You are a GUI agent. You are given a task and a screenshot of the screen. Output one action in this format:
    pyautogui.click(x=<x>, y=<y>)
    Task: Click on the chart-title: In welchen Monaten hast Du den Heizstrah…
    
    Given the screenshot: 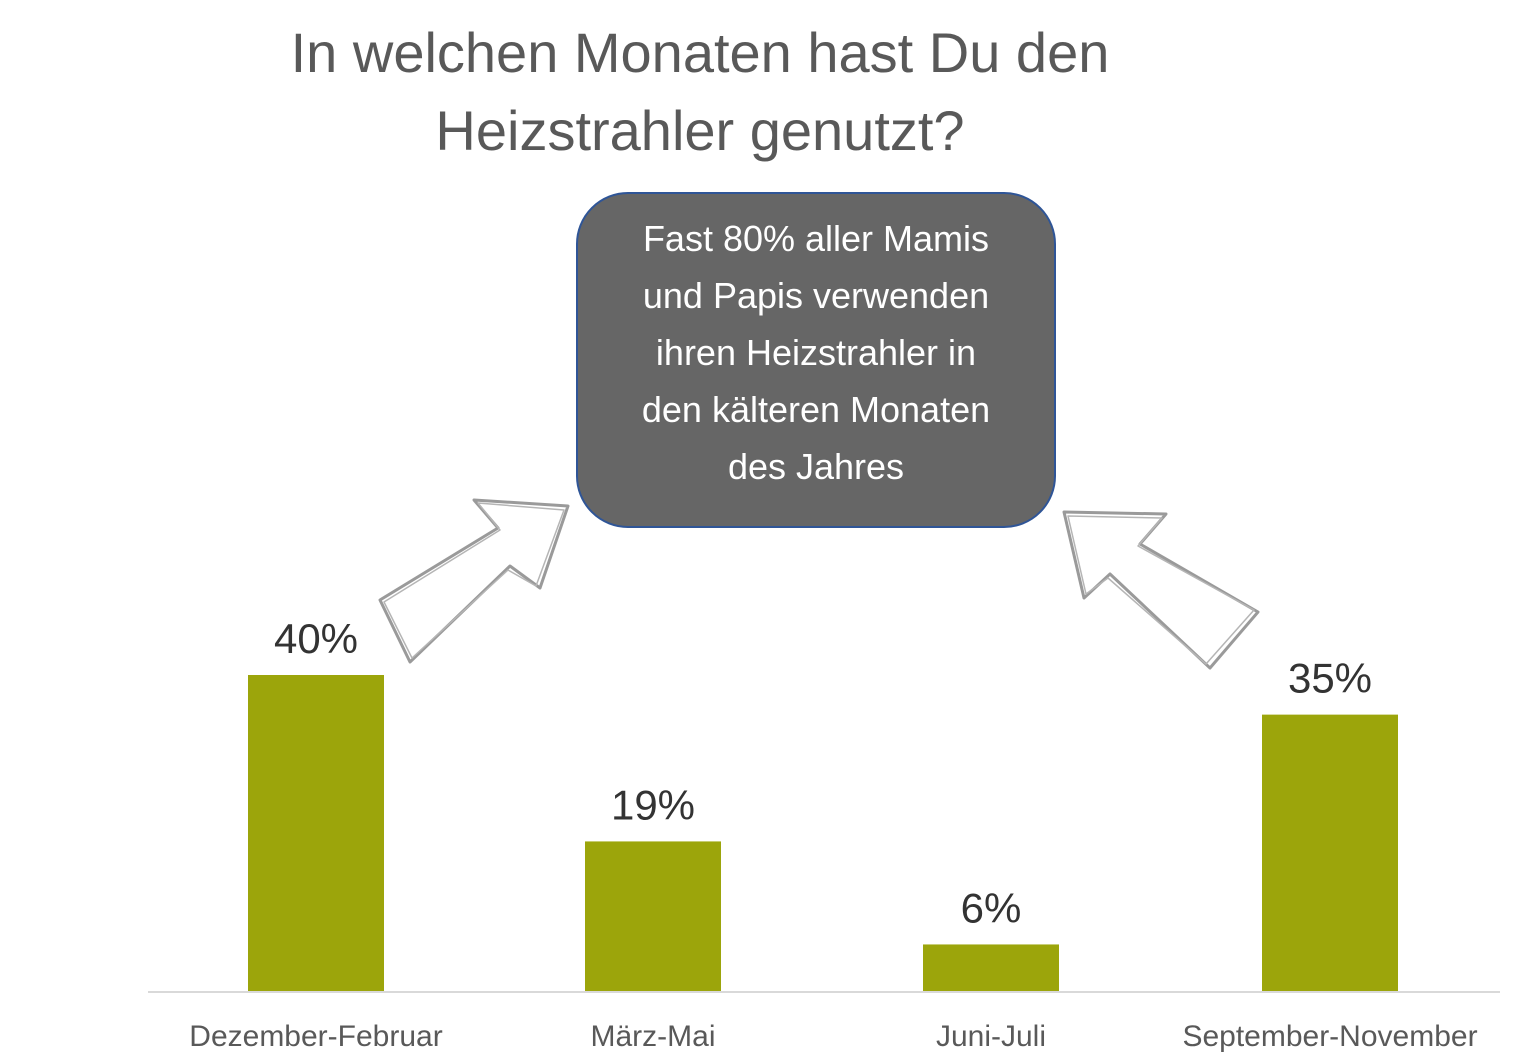 What is the action you would take?
    pyautogui.click(x=700, y=91)
    